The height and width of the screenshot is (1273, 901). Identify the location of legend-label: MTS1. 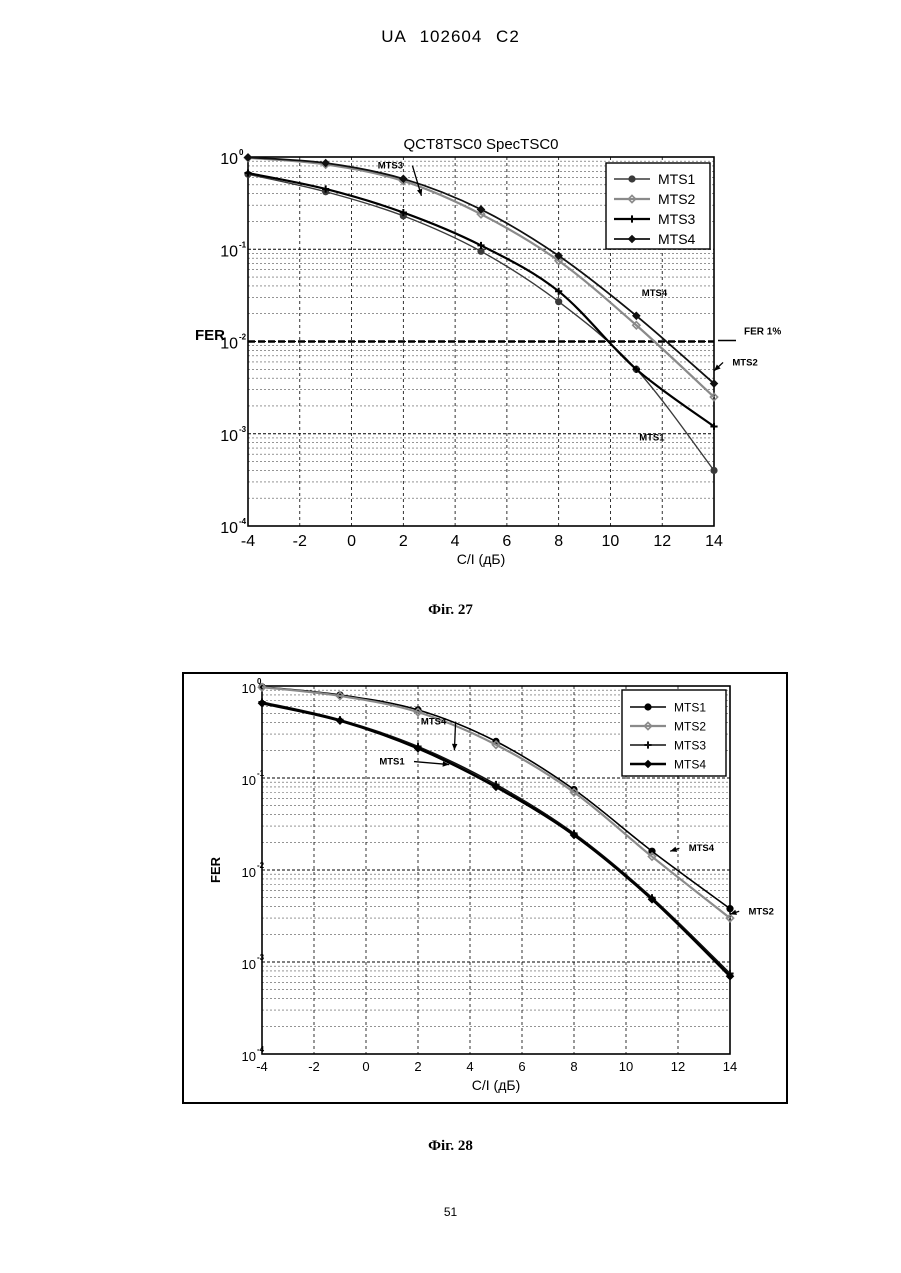
(690, 707).